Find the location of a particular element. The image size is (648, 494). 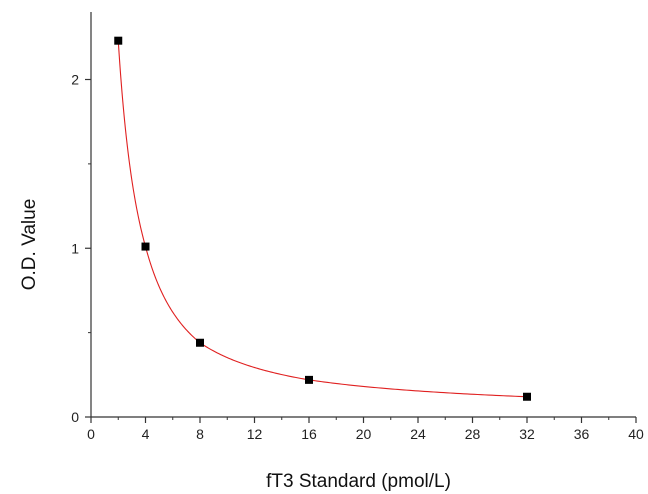

x-tick-label: 32 is located at coordinates (527, 434).